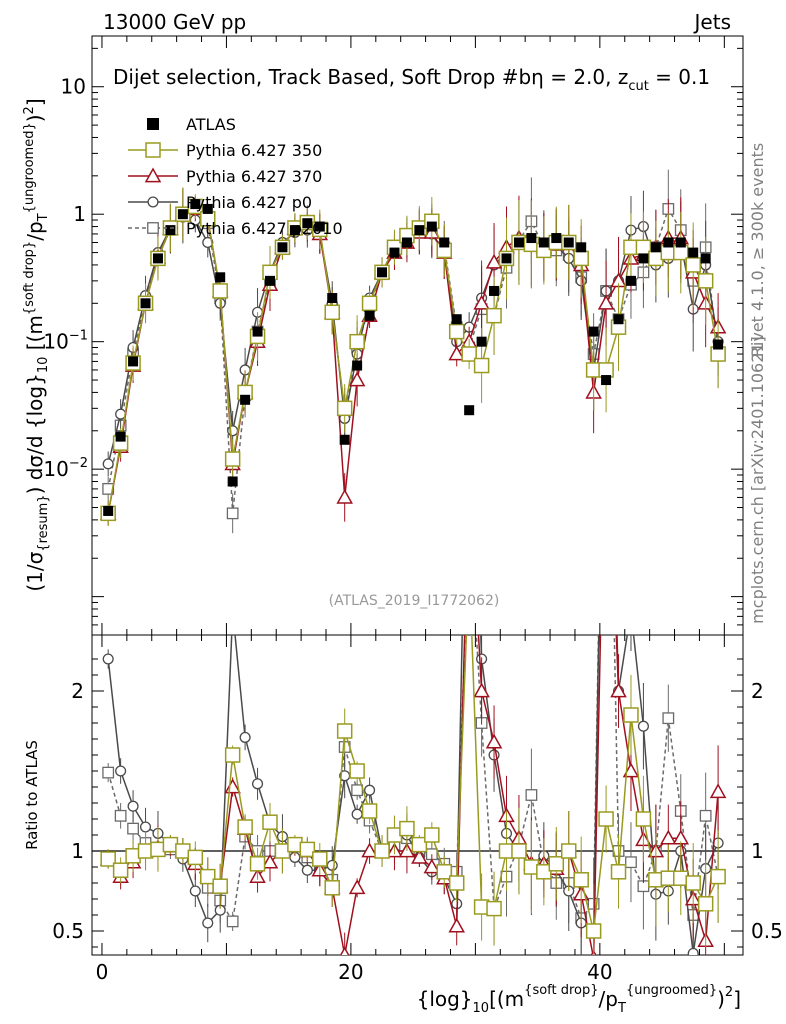  I want to click on ylabel-part-4: [(m, so click(35, 335).